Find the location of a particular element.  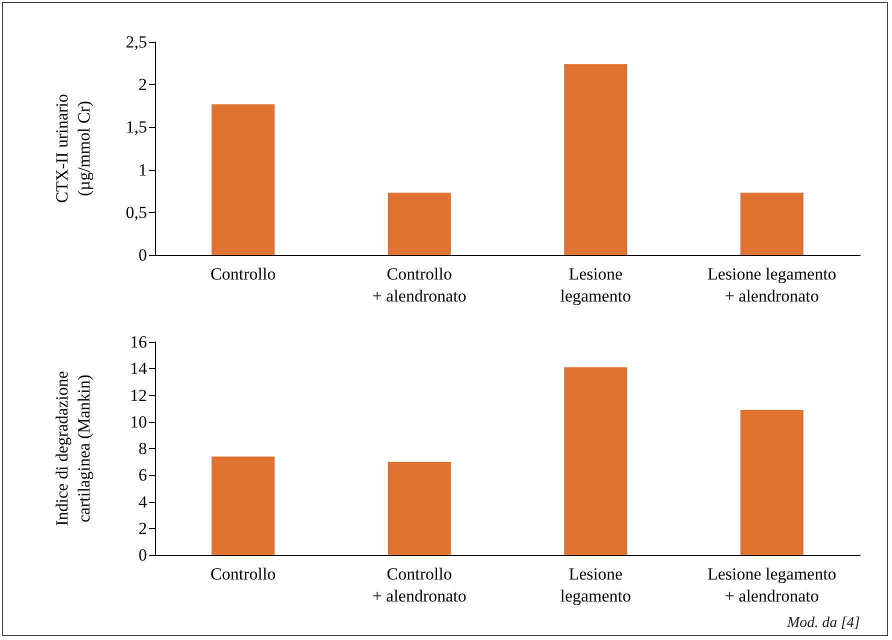

y-tick-label: 0,5 is located at coordinates (136, 212).